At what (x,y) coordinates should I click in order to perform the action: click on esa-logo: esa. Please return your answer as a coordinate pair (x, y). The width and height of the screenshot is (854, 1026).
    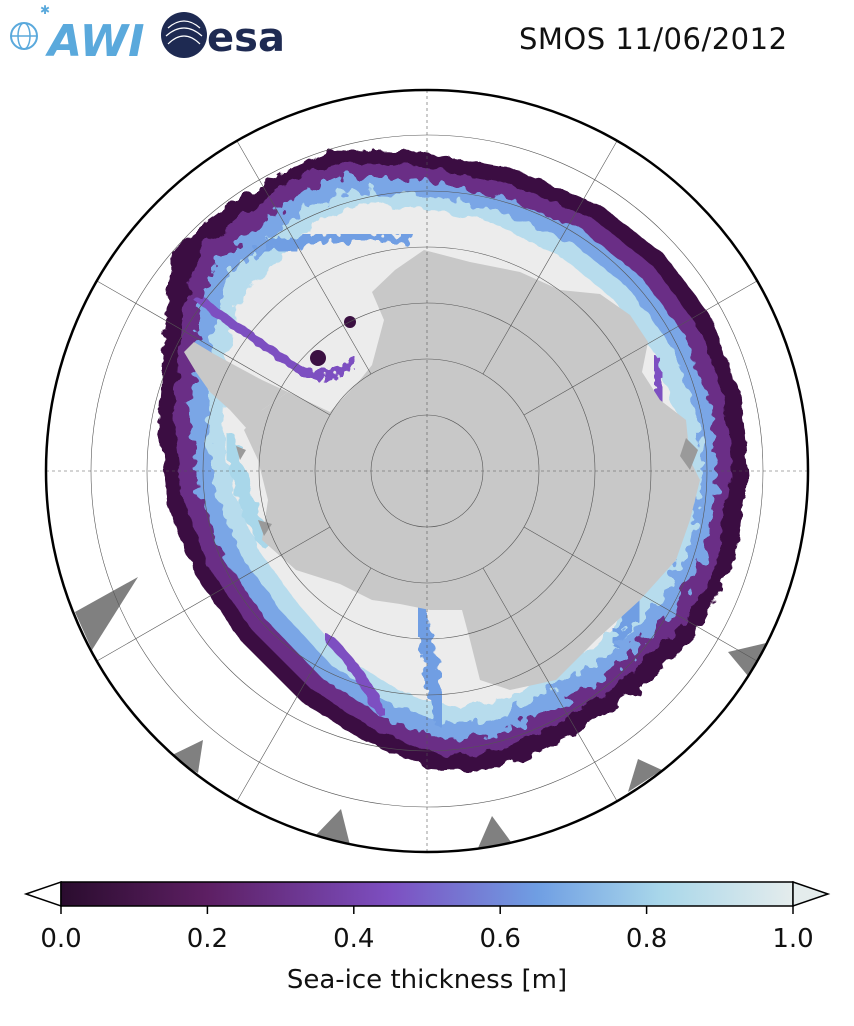
    Looking at the image, I should click on (223, 36).